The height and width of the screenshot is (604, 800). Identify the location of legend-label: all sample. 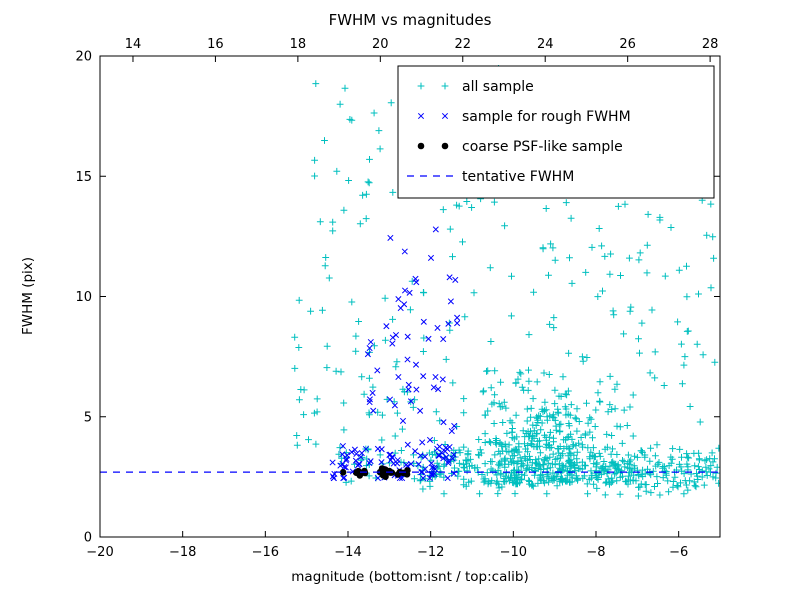
(498, 87).